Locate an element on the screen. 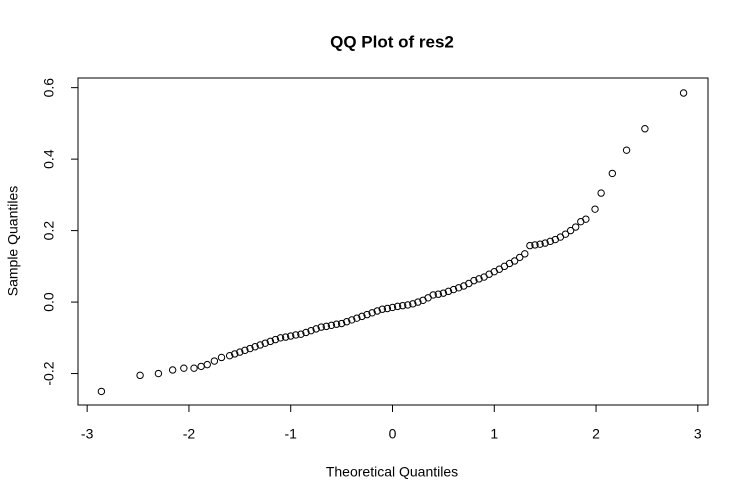 This screenshot has height=503, width=747. x-tick-label: -2 is located at coordinates (189, 434).